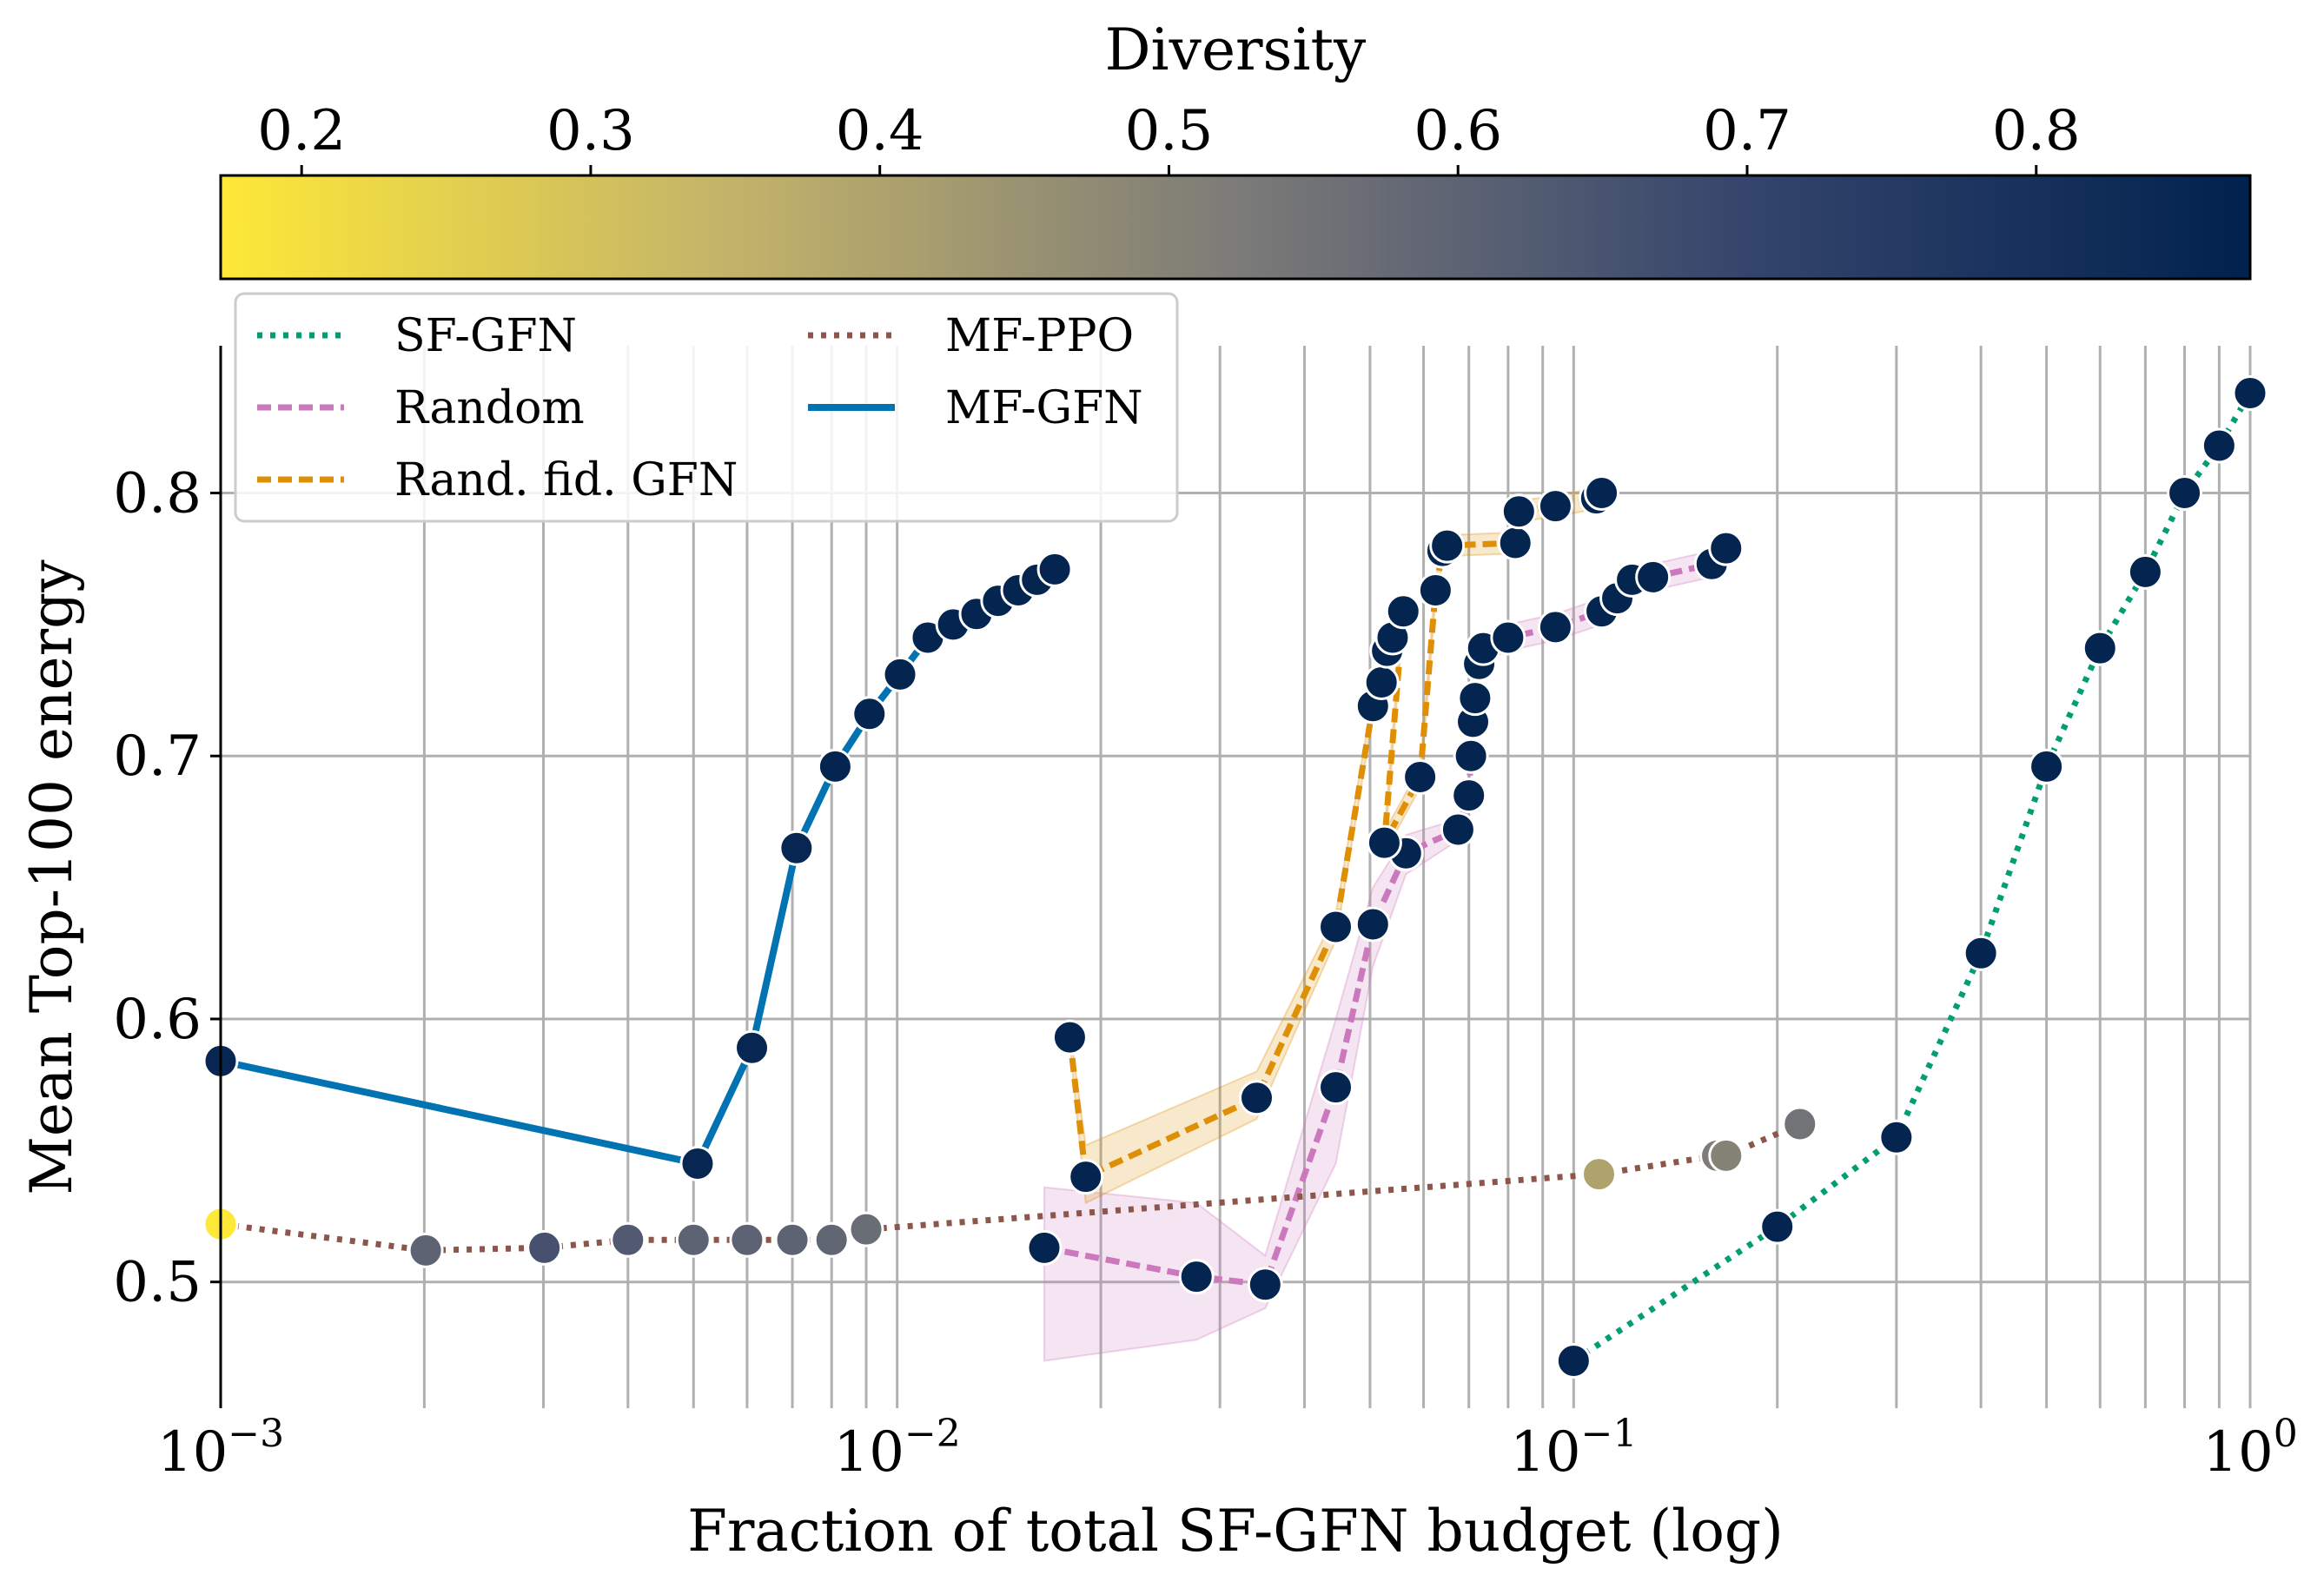 This screenshot has height=1588, width=2324. I want to click on colorbar: 0.2 0.3 0.4 0.5 0.6 0.7 0.8, so click(1235, 190).